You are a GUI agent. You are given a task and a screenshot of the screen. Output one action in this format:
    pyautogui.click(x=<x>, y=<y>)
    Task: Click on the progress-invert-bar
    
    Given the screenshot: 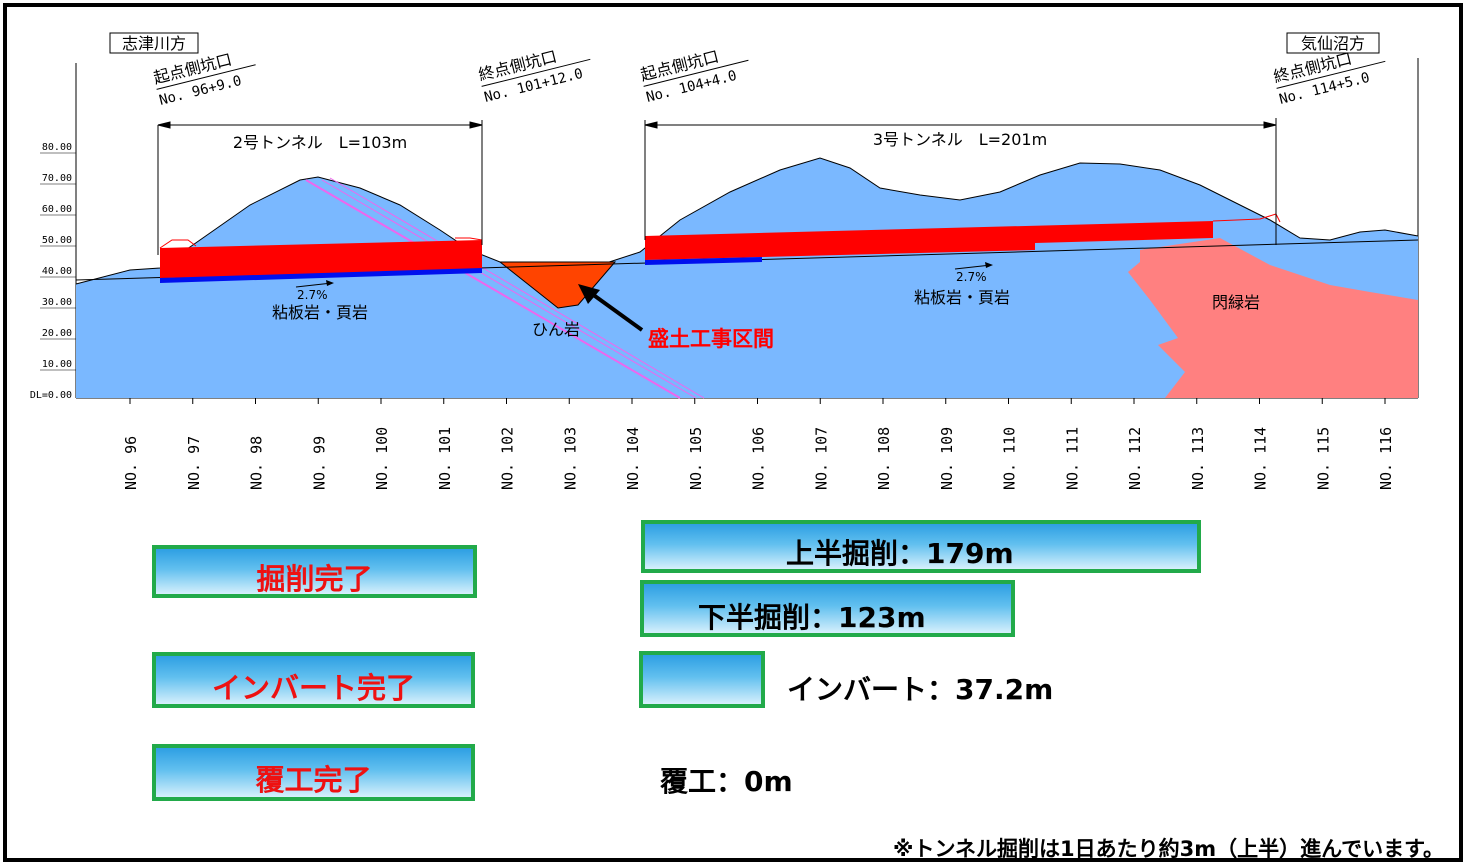 What is the action you would take?
    pyautogui.click(x=702, y=679)
    